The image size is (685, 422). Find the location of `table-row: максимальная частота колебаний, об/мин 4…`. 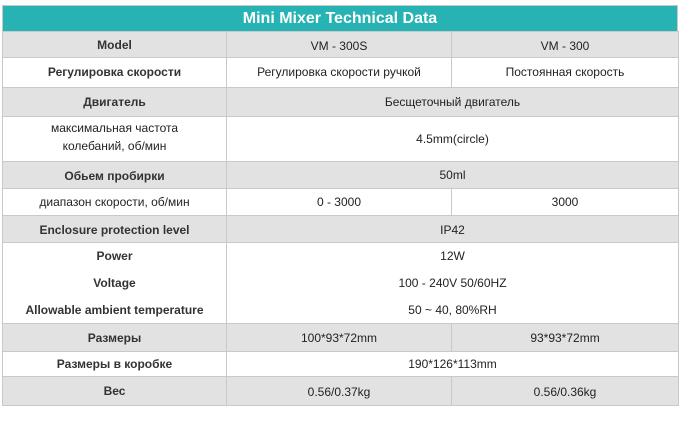

table-row: максимальная частота колебаний, об/мин 4… is located at coordinates (340, 139).